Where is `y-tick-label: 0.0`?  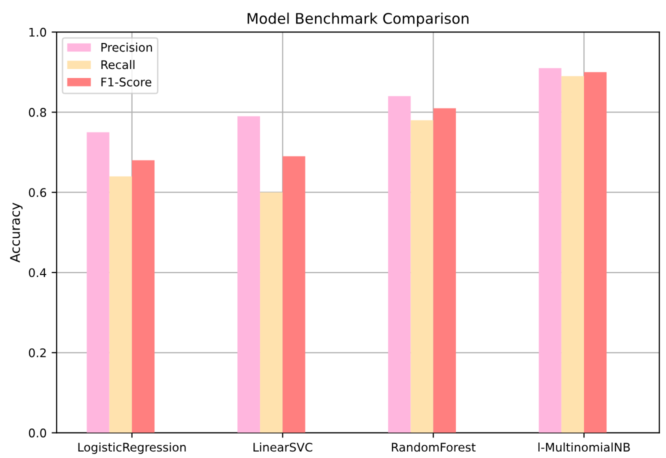
y-tick-label: 0.0 is located at coordinates (37, 433).